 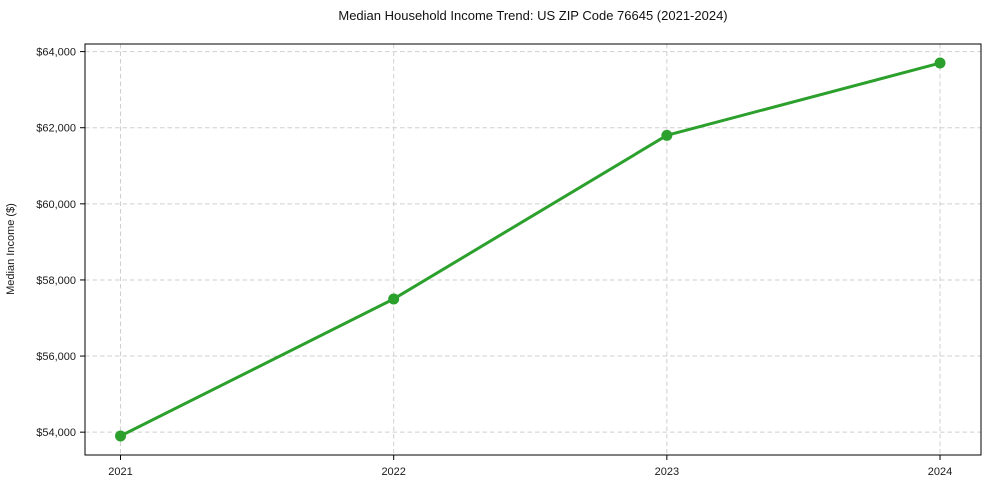 What do you see at coordinates (56, 433) in the screenshot?
I see `y-tick-label: $54,000` at bounding box center [56, 433].